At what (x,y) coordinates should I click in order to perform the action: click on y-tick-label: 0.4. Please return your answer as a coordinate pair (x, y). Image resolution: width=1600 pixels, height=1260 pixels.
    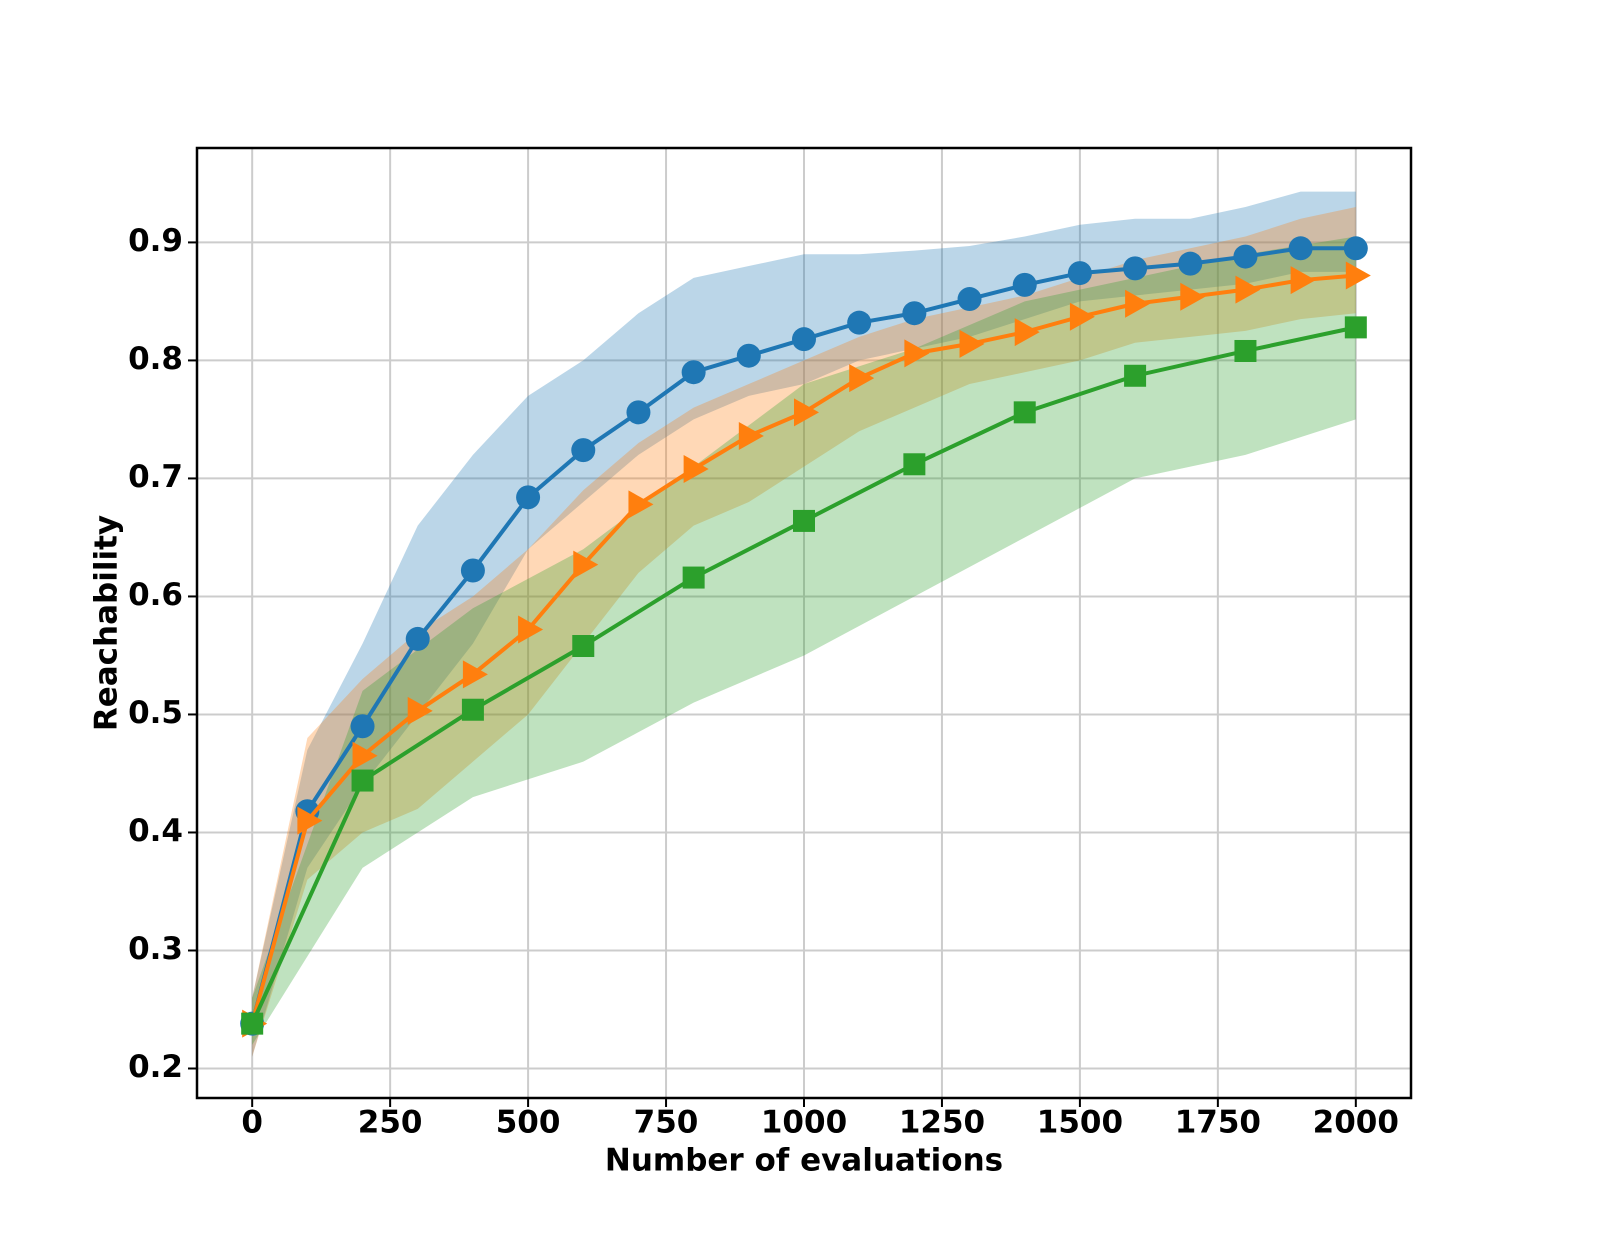
    Looking at the image, I should click on (155, 831).